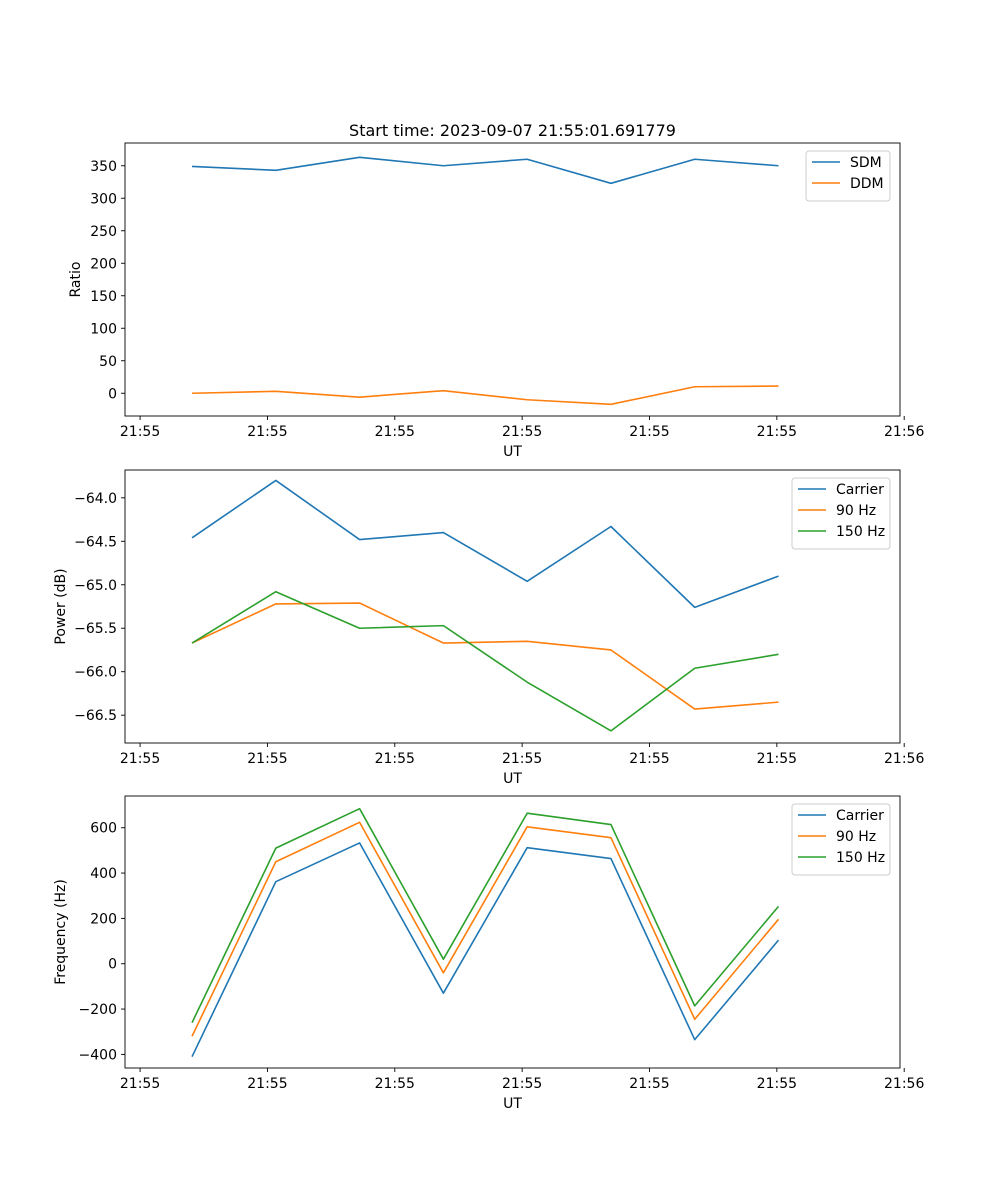 The height and width of the screenshot is (1200, 1000). I want to click on chart-3-x-axis-label: UT, so click(512, 1104).